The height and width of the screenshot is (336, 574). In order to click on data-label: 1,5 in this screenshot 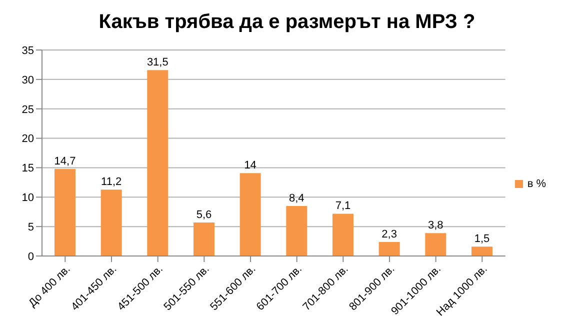, I will do `click(482, 239)`.